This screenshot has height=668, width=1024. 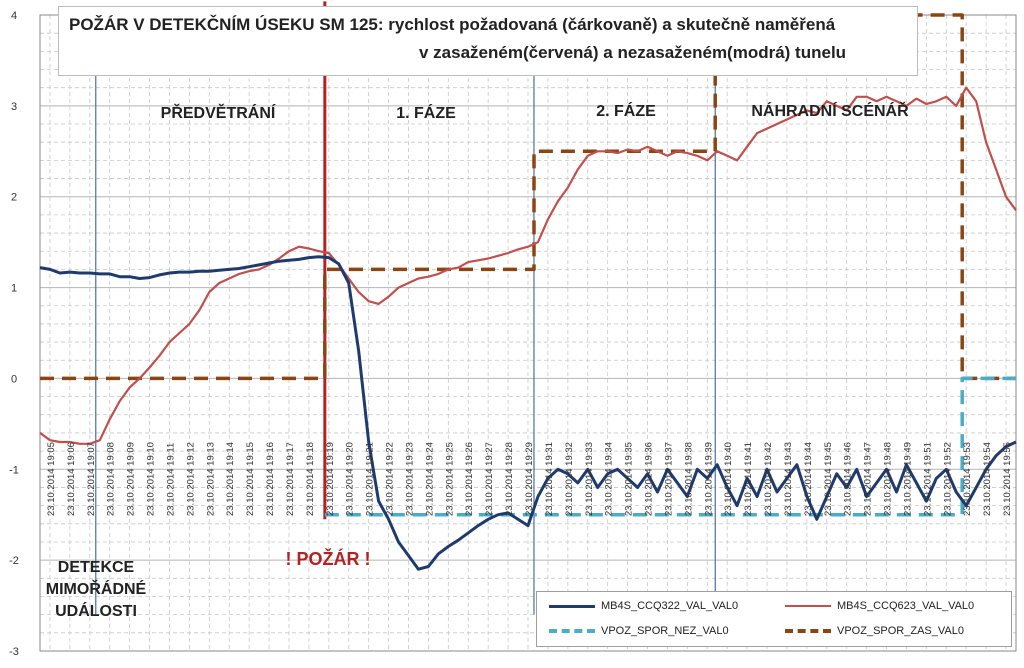 What do you see at coordinates (151, 479) in the screenshot?
I see `x-tick-label: 23.10.2014 19:10` at bounding box center [151, 479].